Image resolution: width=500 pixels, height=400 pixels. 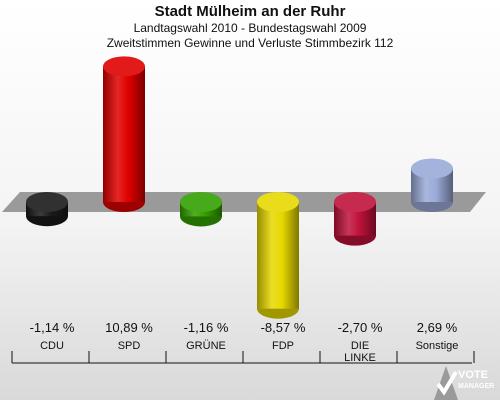 I want to click on value-label-cdu: -1,14 %, so click(x=52, y=327).